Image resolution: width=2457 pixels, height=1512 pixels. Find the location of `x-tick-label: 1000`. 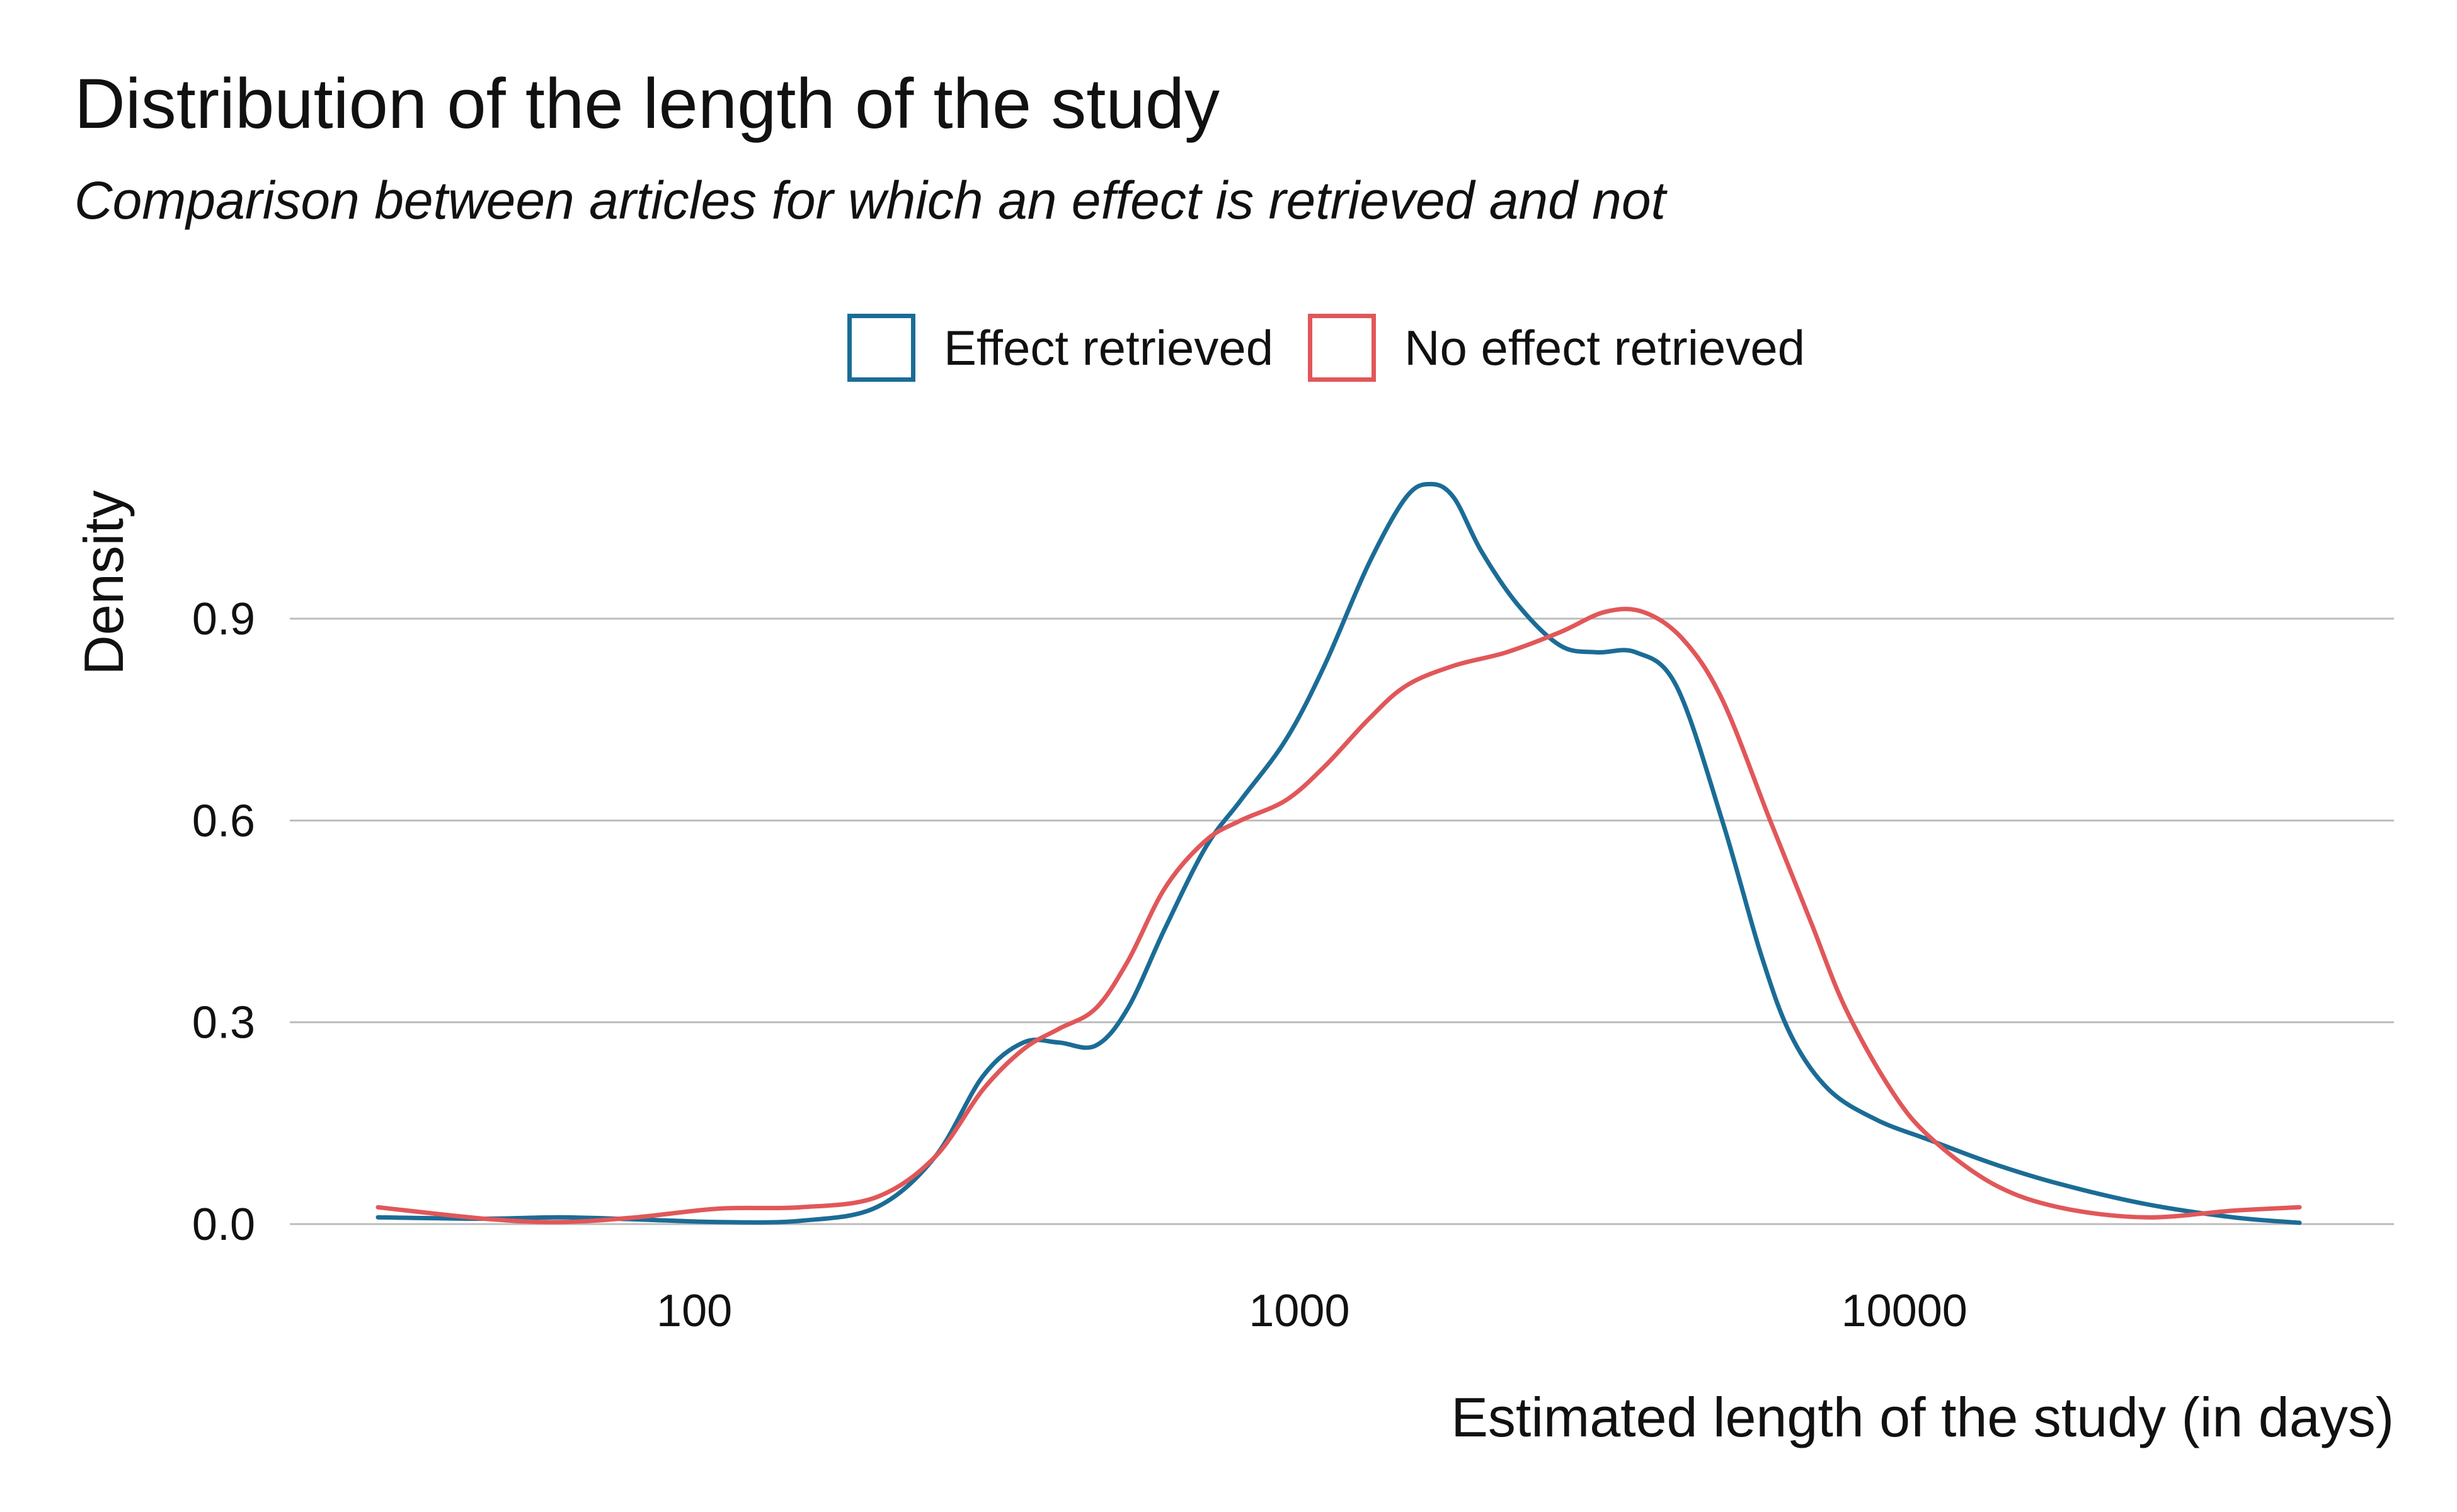

x-tick-label: 1000 is located at coordinates (1299, 1311).